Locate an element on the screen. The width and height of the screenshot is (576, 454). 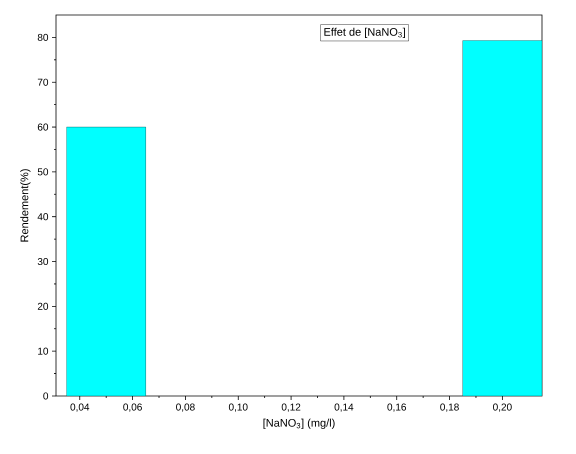
x-tick-label: 0,06 is located at coordinates (132, 408).